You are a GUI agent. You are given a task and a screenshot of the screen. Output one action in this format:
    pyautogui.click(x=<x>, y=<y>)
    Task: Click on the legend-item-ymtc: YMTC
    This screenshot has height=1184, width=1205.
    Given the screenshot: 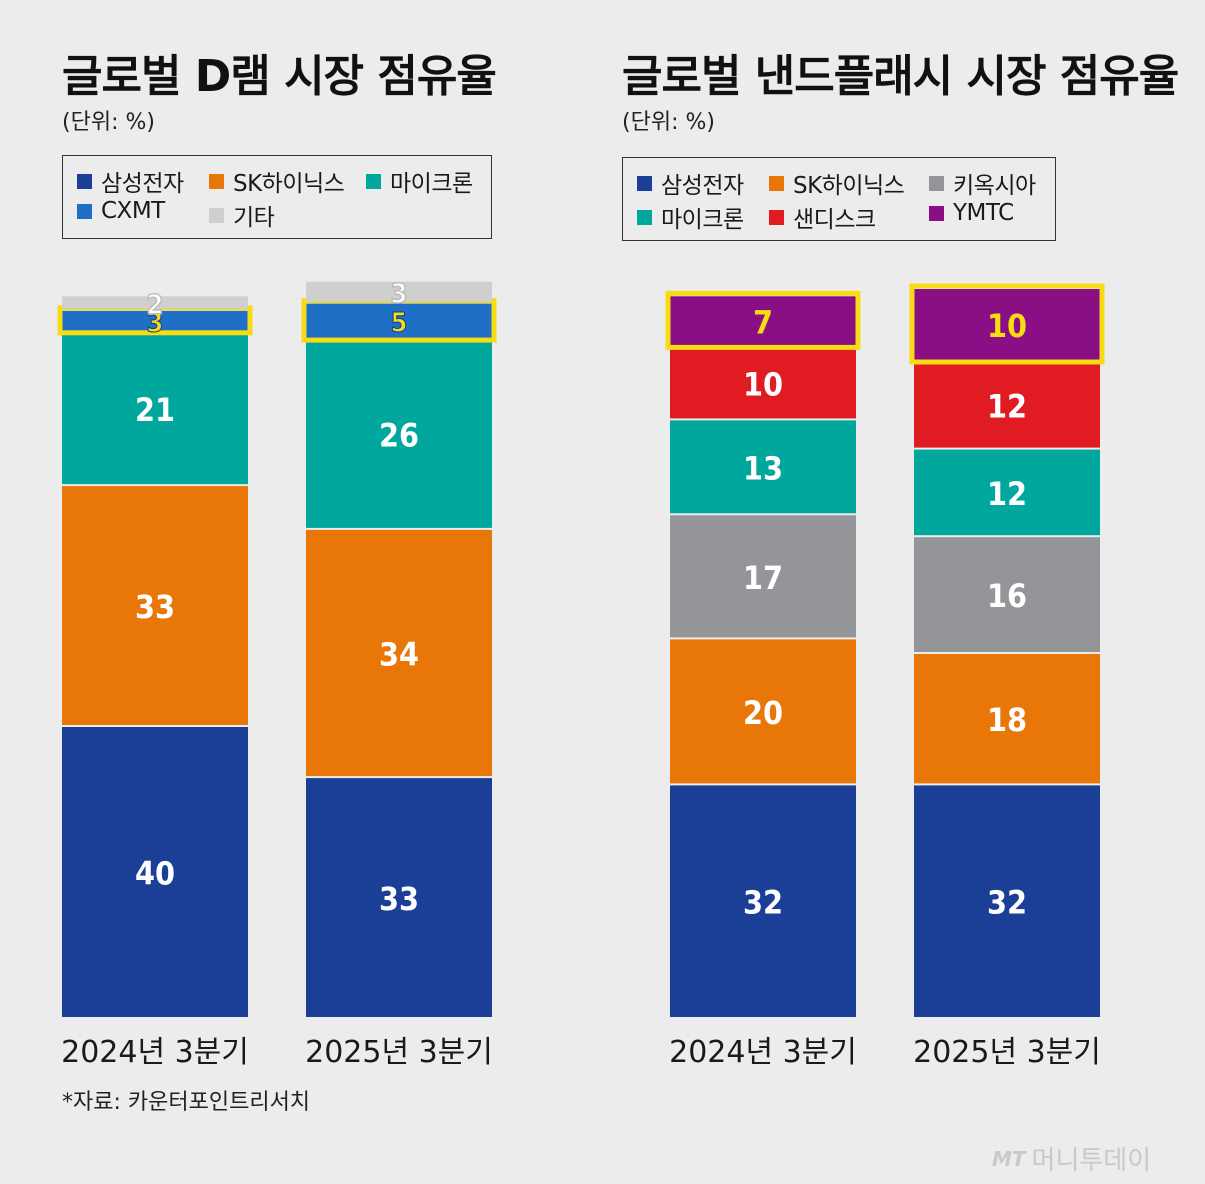 What is the action you would take?
    pyautogui.click(x=971, y=213)
    